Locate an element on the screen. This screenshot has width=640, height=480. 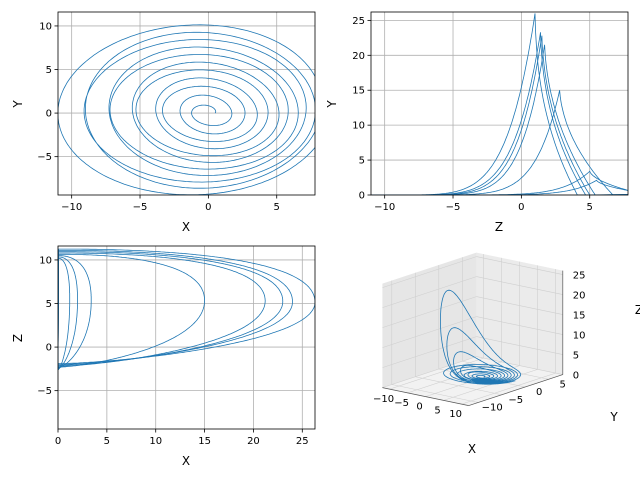
series-line-3d is located at coordinates (480, 337).